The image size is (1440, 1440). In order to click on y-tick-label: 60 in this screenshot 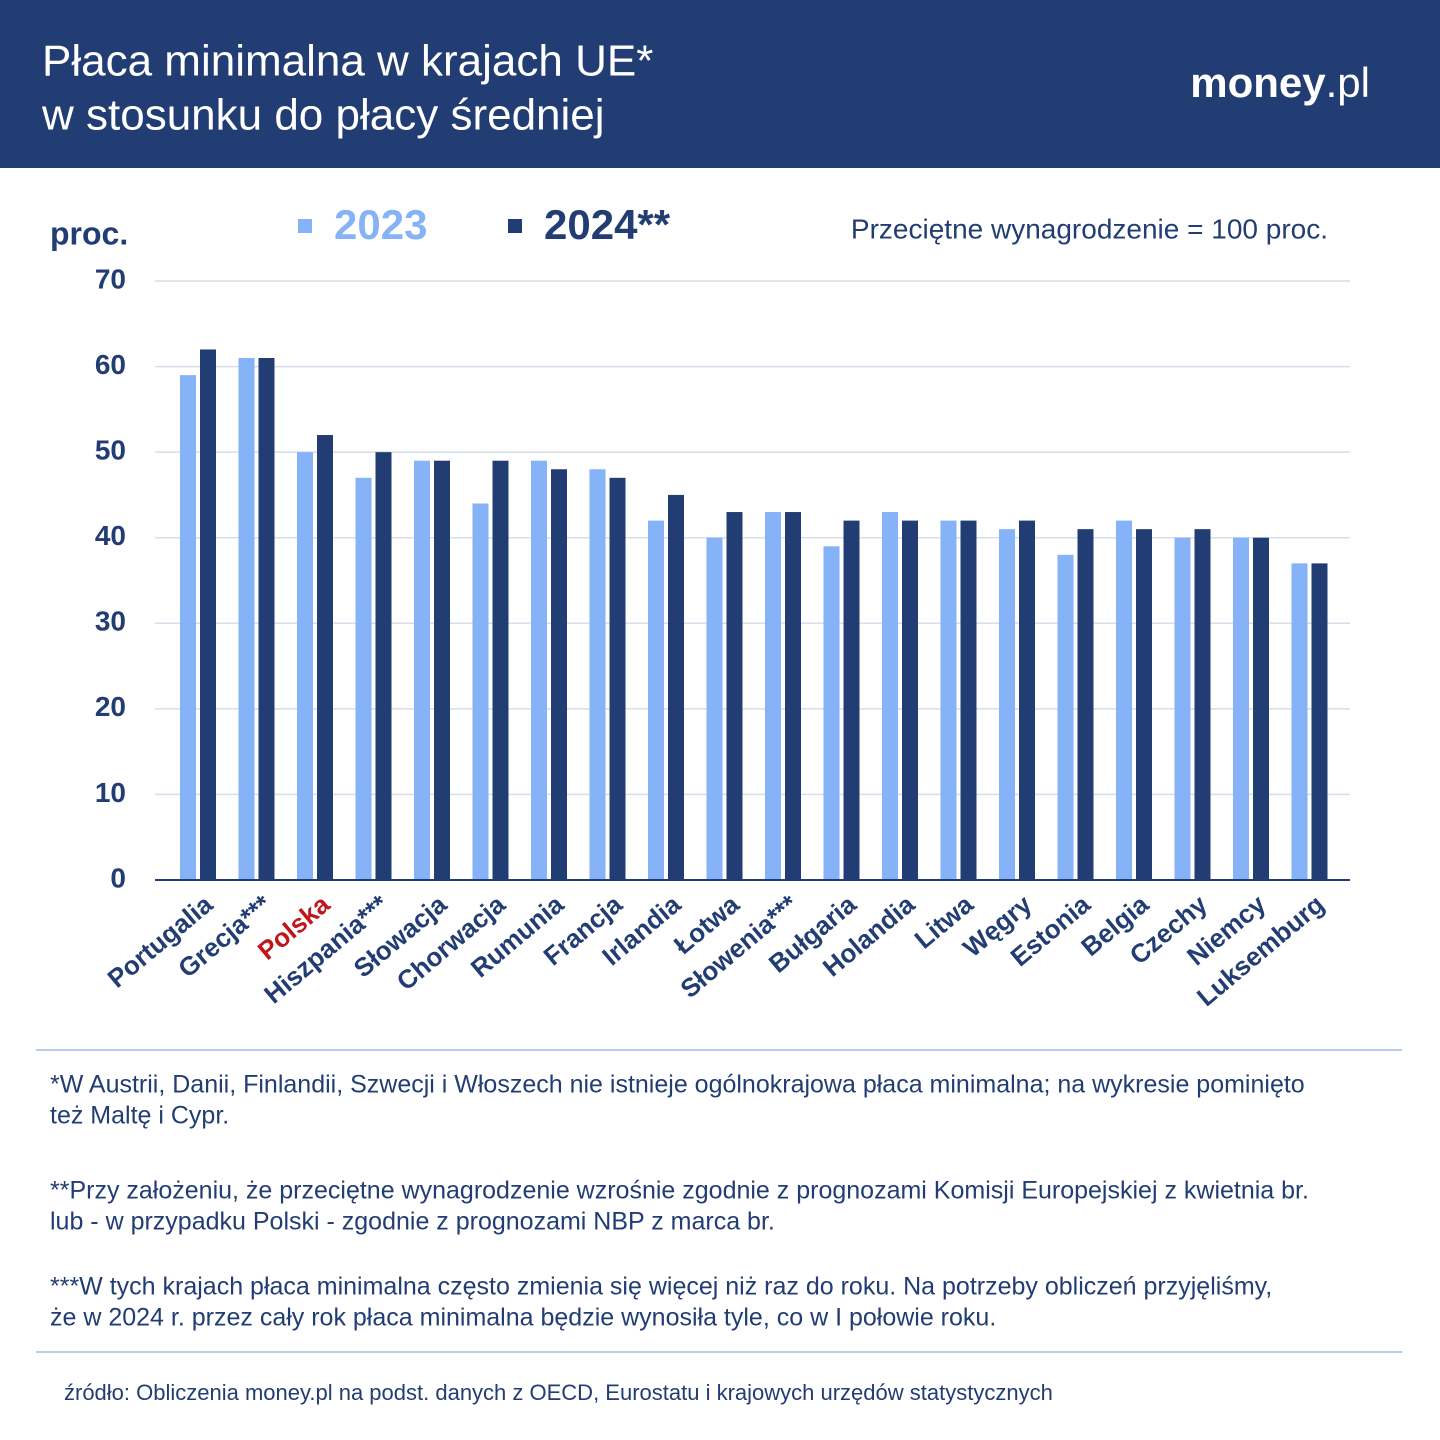, I will do `click(110, 364)`.